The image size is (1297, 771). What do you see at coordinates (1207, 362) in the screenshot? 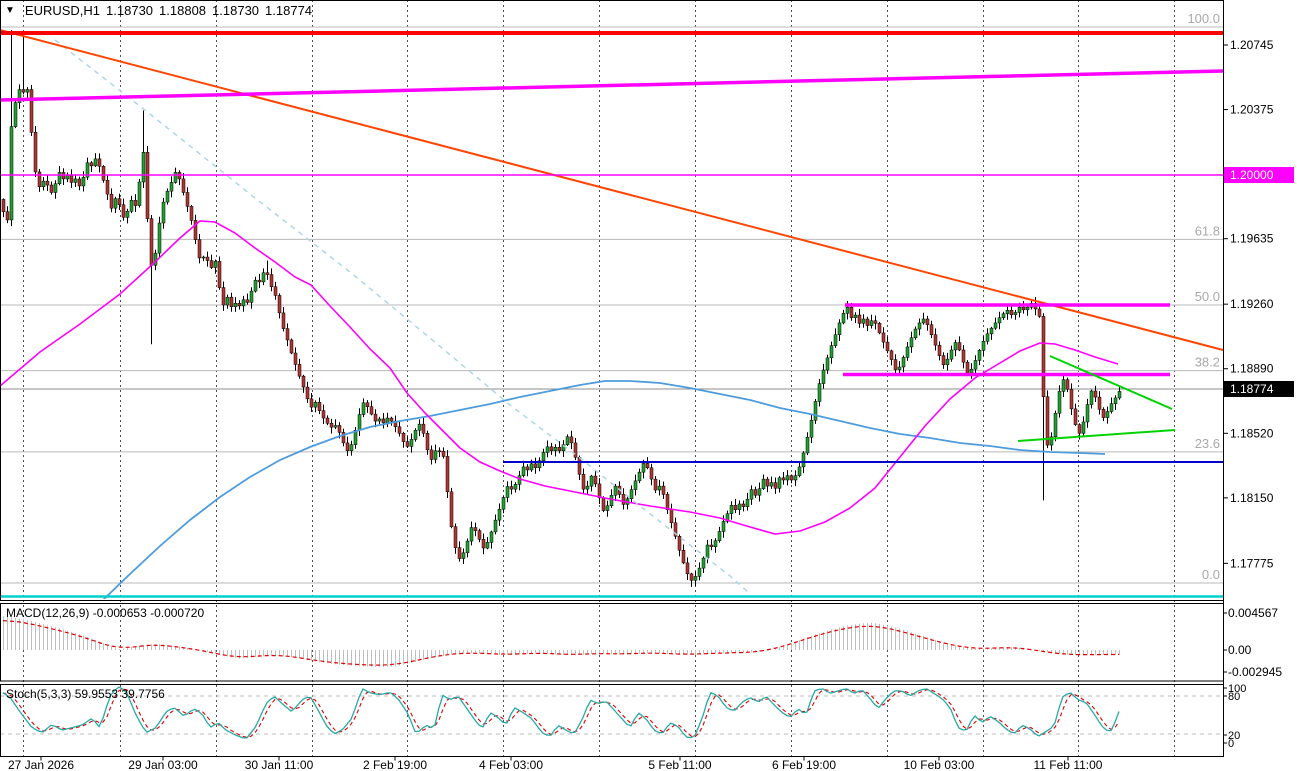
I see `fib-level-label: 38.2` at bounding box center [1207, 362].